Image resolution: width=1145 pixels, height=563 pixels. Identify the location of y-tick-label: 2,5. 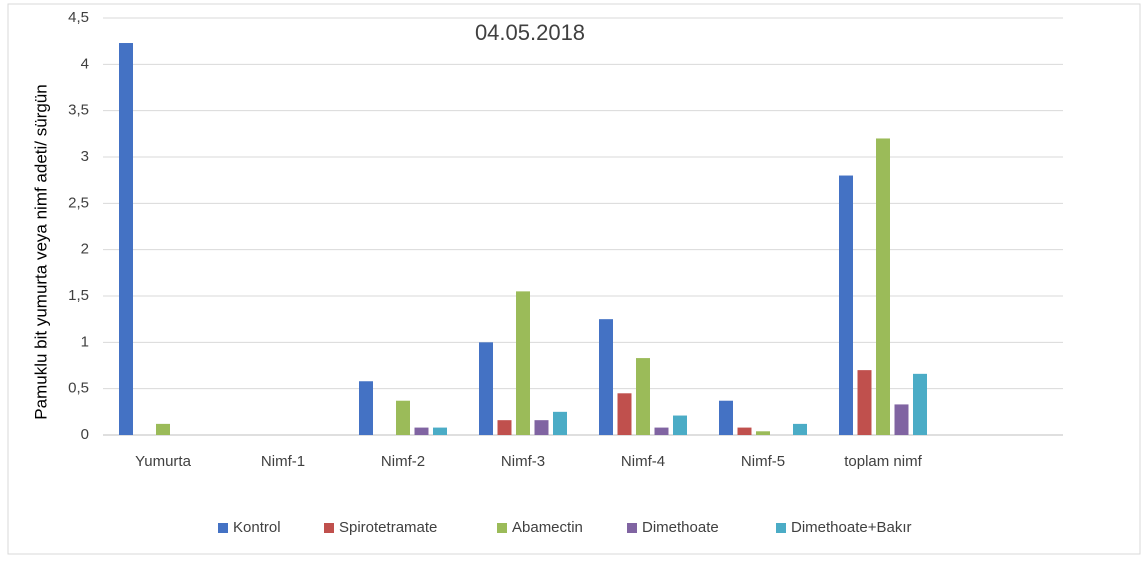
(78, 202).